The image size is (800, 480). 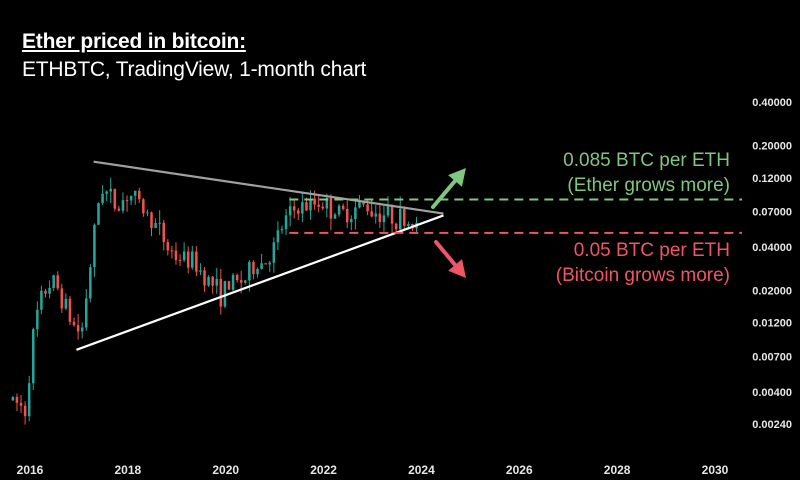 I want to click on y-tick-label: 0.40000, so click(x=772, y=103).